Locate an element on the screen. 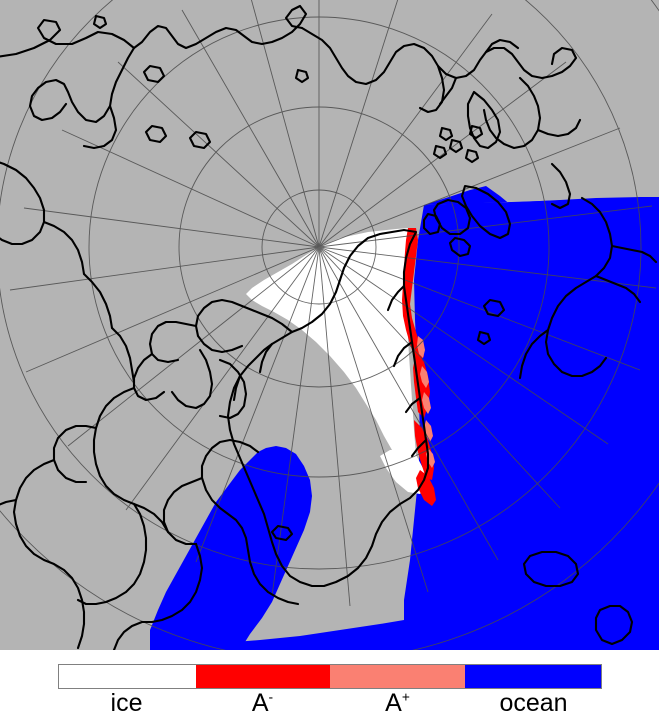 The width and height of the screenshot is (659, 717). legend-label-a-plus: A+ is located at coordinates (397, 703).